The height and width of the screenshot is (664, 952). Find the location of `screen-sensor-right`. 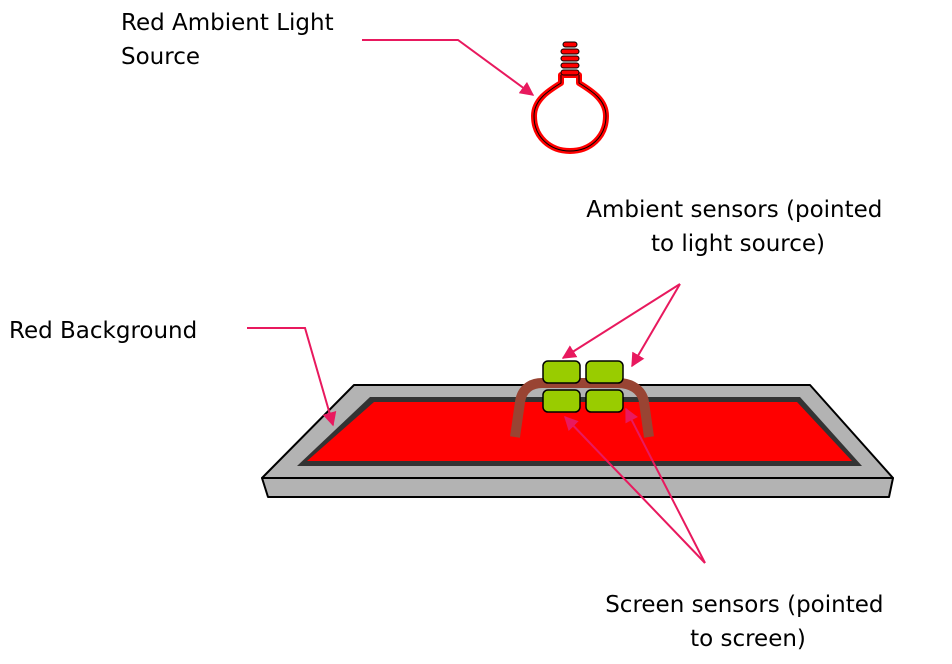

screen-sensor-right is located at coordinates (604, 401).